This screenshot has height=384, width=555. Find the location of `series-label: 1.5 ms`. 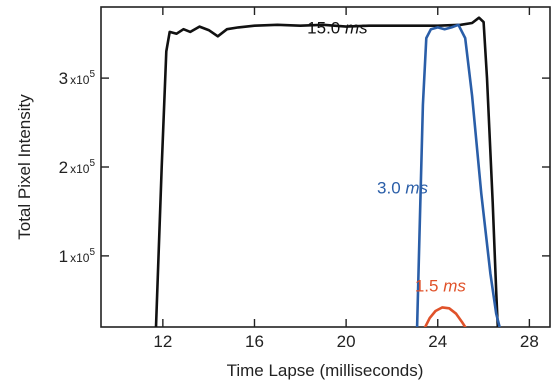

series-label: 1.5 ms is located at coordinates (441, 285).